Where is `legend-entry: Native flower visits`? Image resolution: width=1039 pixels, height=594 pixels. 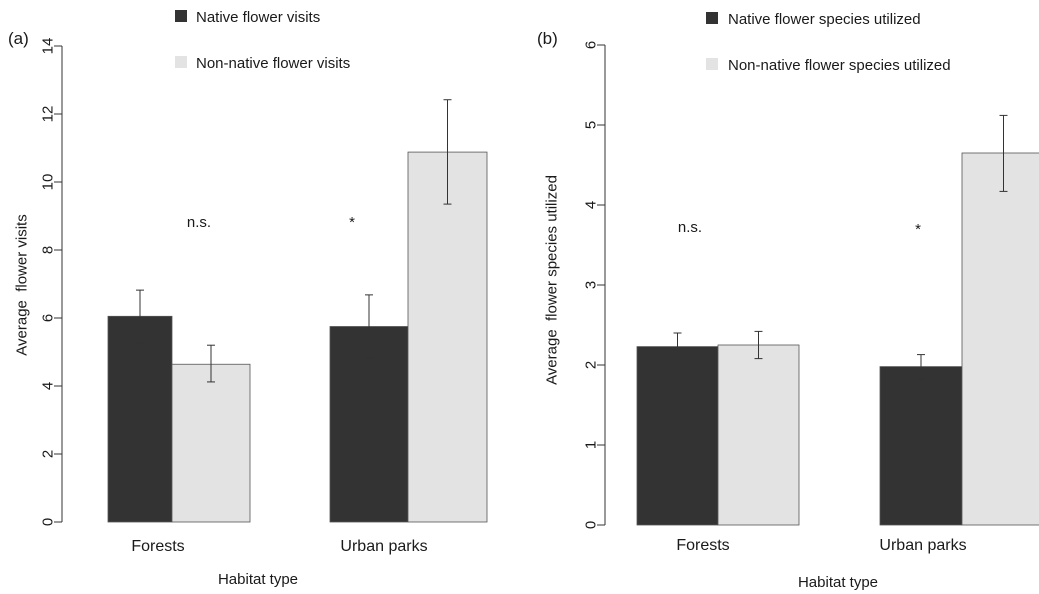
legend-entry: Native flower visits is located at coordinates (258, 17).